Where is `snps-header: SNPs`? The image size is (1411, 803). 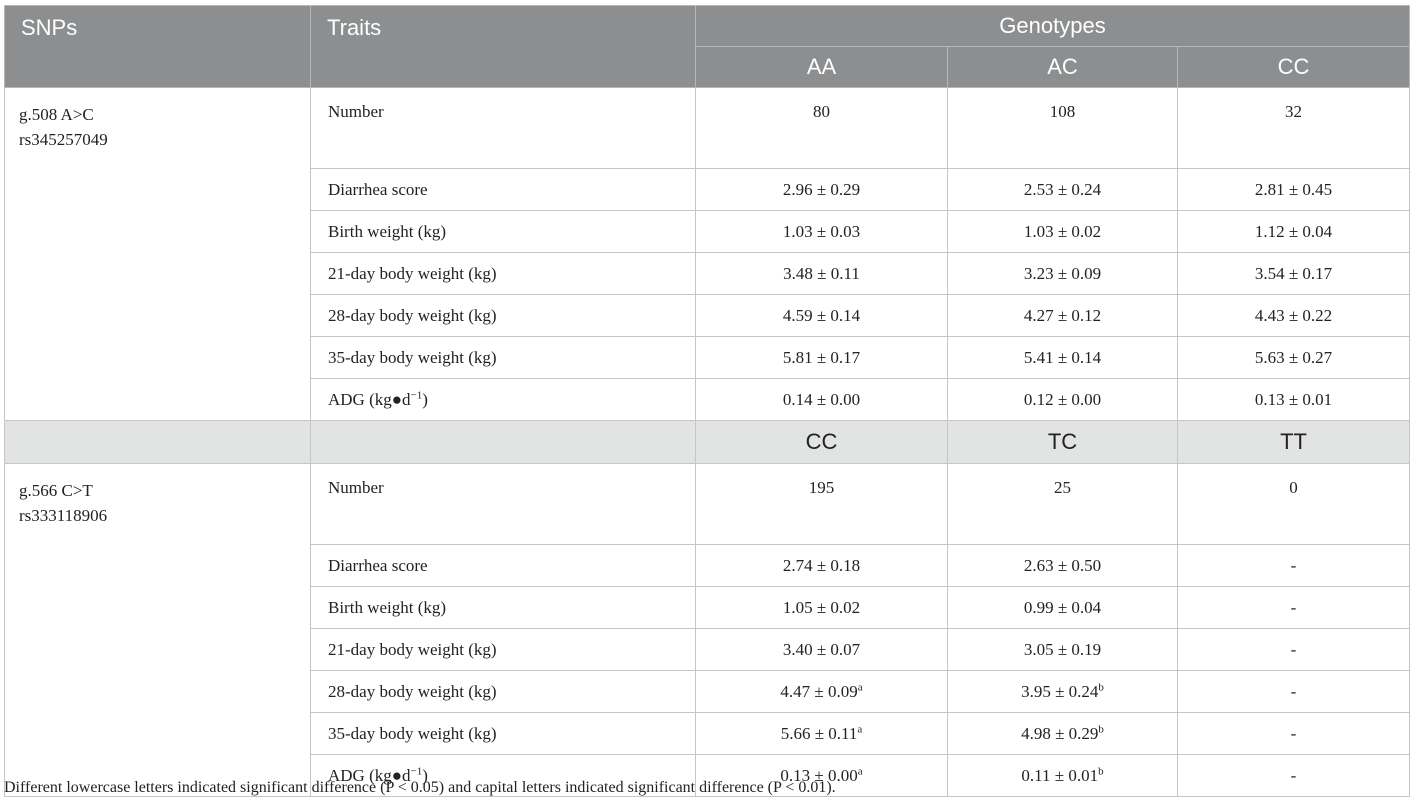 snps-header: SNPs is located at coordinates (157, 46).